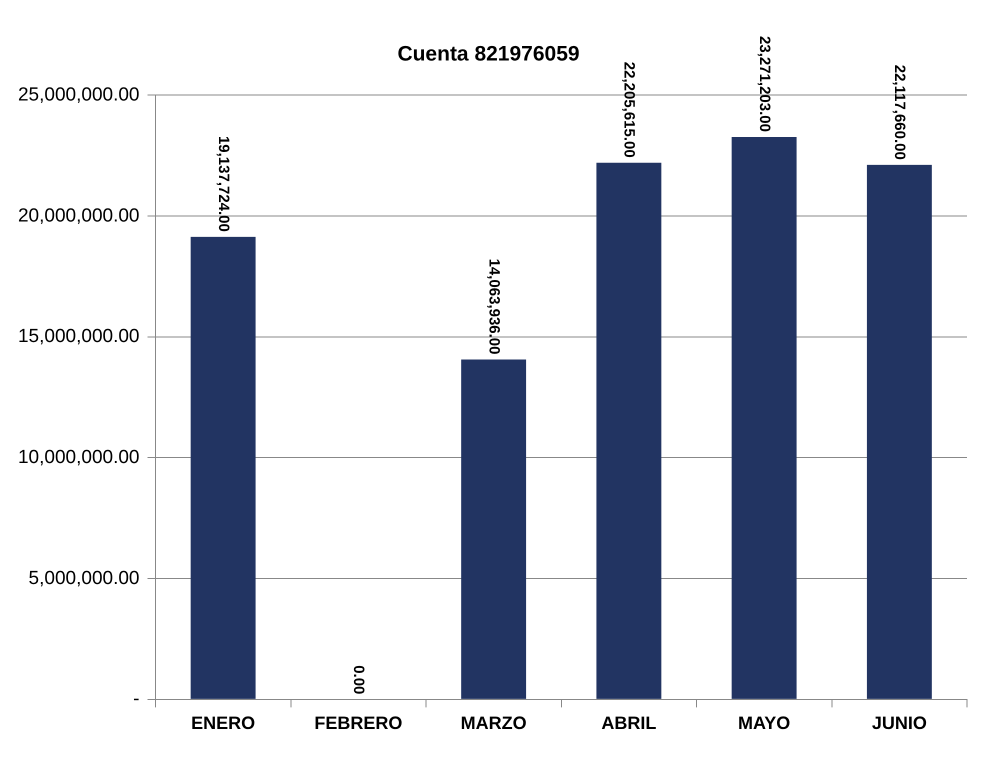 Image resolution: width=987 pixels, height=761 pixels. What do you see at coordinates (493, 723) in the screenshot?
I see `x-tick-label: MARZO` at bounding box center [493, 723].